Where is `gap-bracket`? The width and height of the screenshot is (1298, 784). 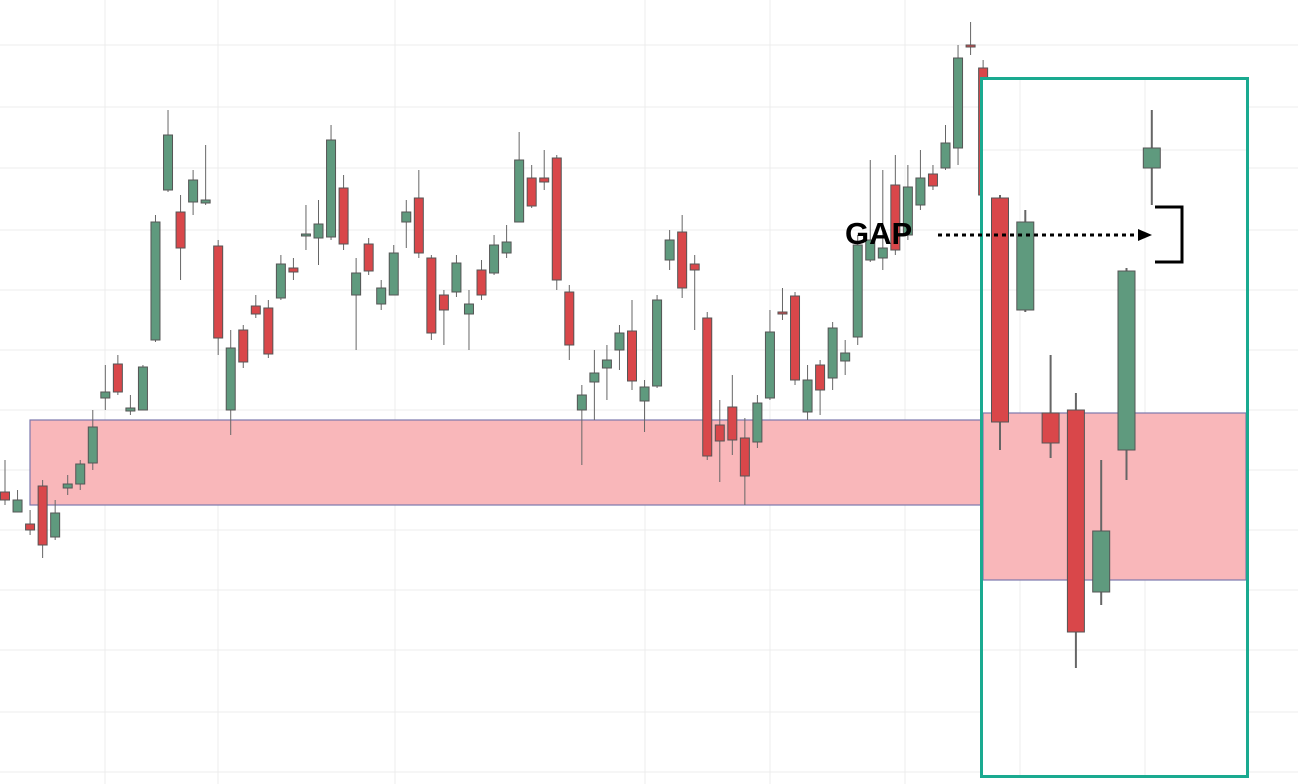 gap-bracket is located at coordinates (1169, 234).